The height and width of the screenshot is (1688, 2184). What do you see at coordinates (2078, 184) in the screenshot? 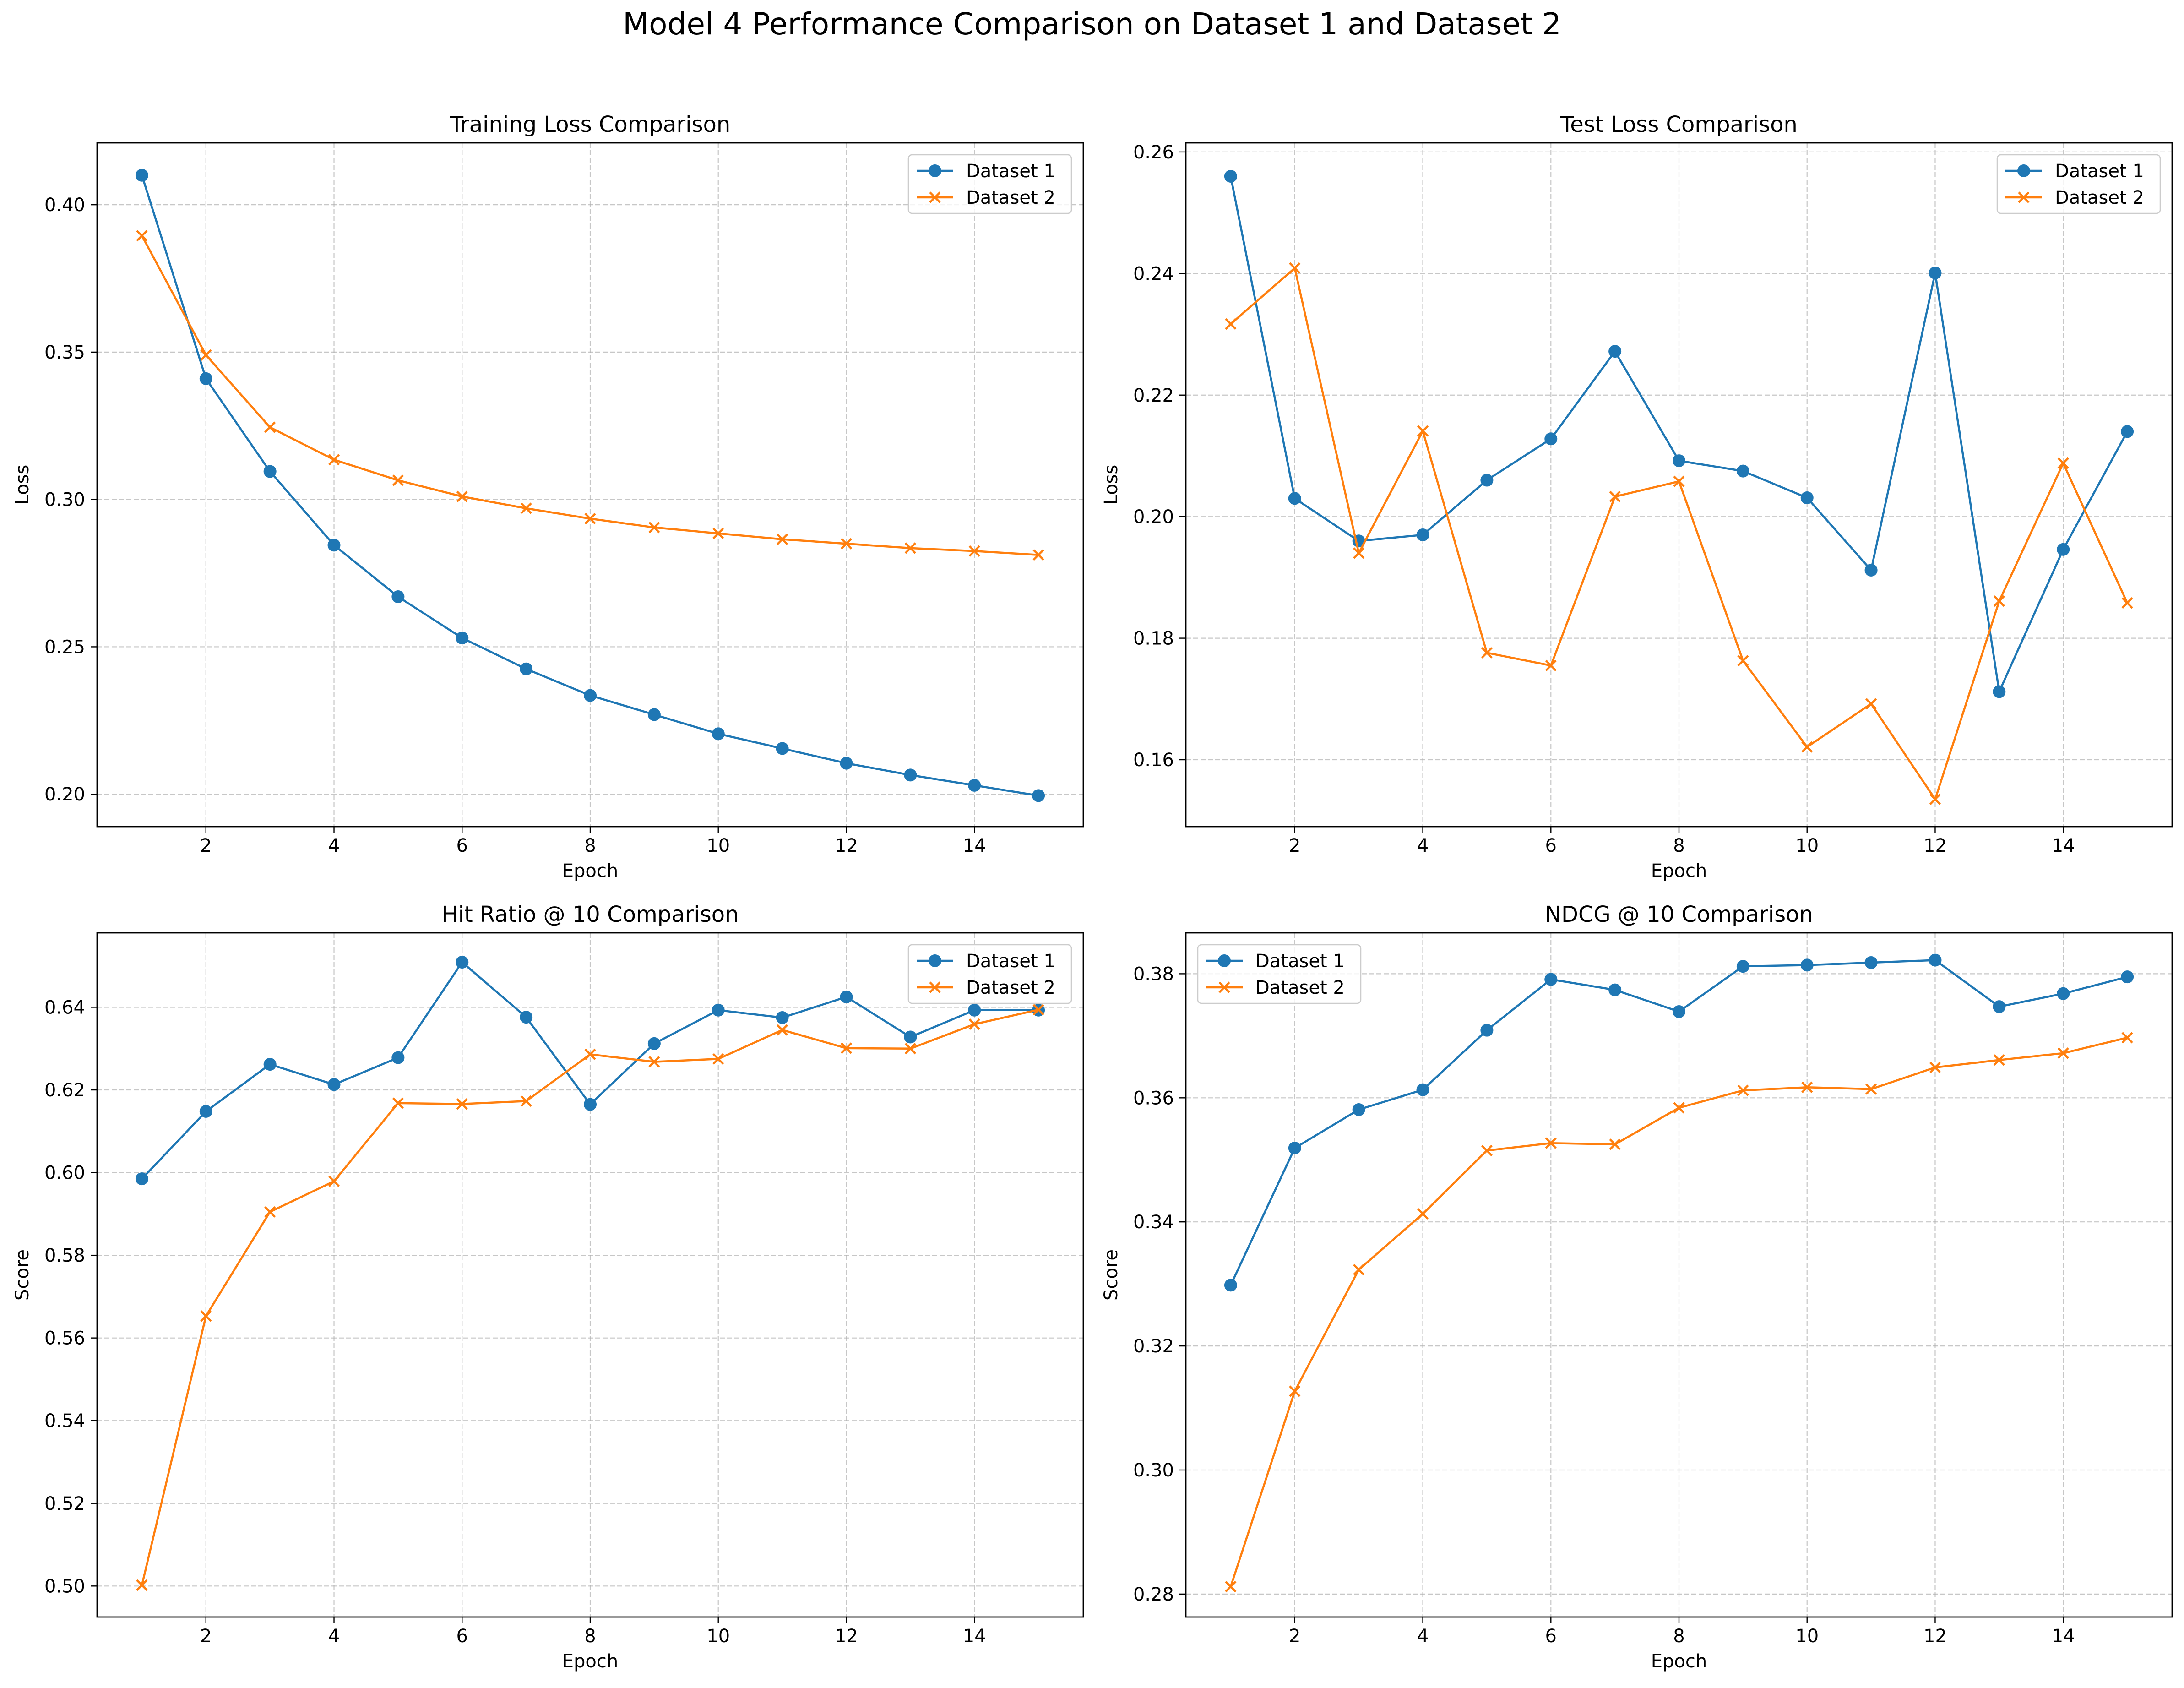
I see `legend-box` at bounding box center [2078, 184].